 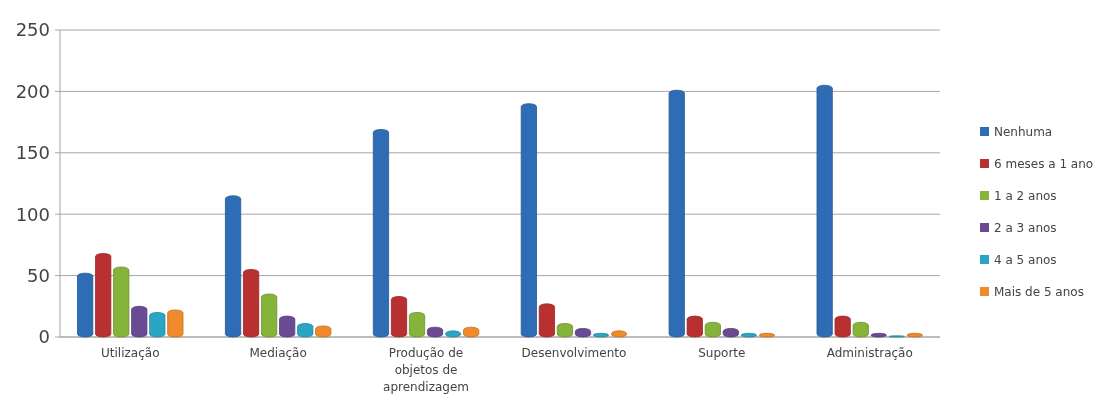 I want to click on legend-label: Nenhuma, so click(x=1023, y=132).